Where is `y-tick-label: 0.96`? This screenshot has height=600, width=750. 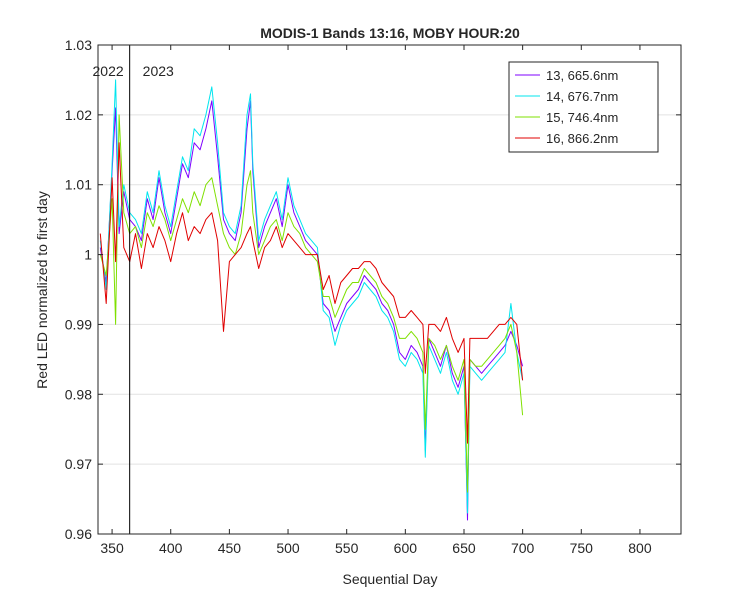
y-tick-label: 0.96 is located at coordinates (78, 534).